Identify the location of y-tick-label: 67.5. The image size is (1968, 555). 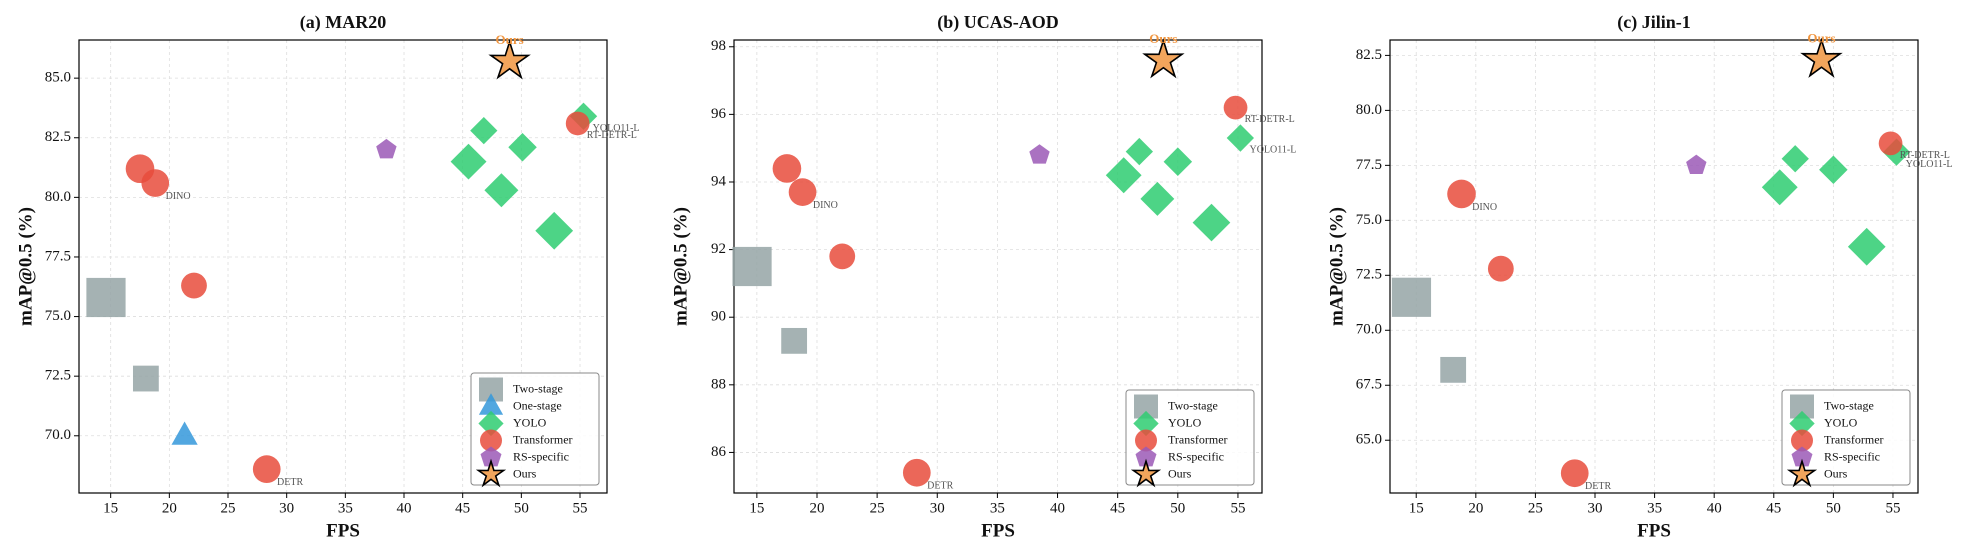
(1369, 385).